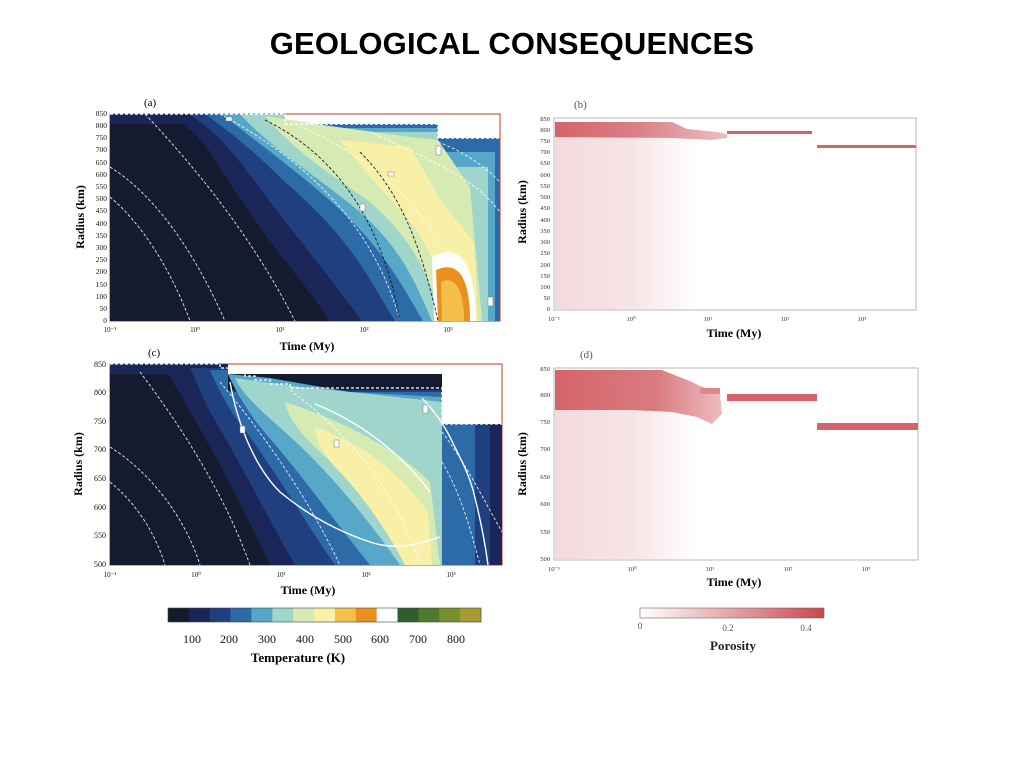 The width and height of the screenshot is (1024, 768). I want to click on colorbar-tick-label: 800, so click(456, 639).